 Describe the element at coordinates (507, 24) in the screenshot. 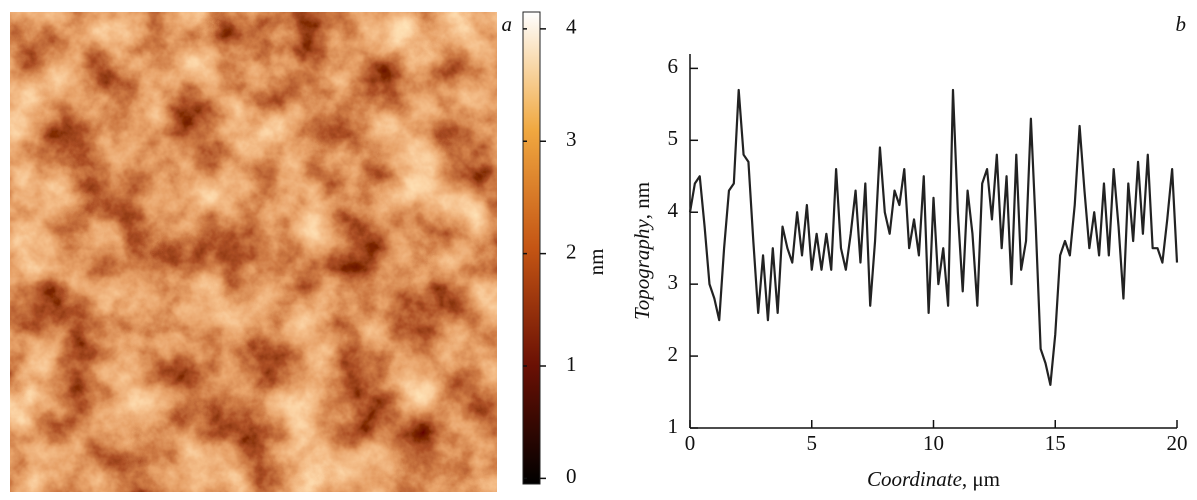

I see `panel-label: a` at that location.